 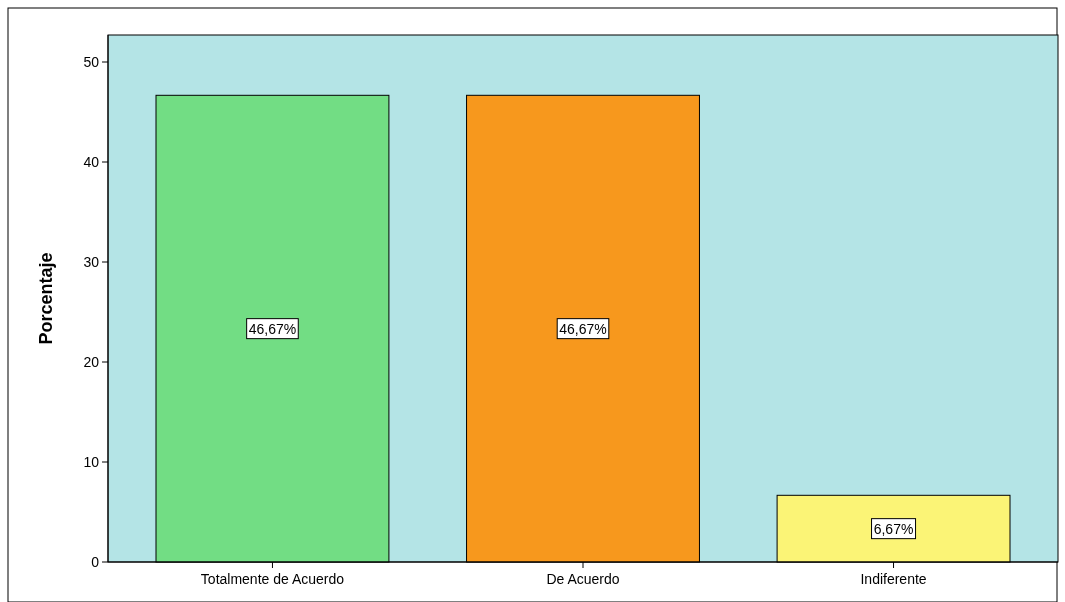 What do you see at coordinates (893, 528) in the screenshot?
I see `data-label: 6,67%` at bounding box center [893, 528].